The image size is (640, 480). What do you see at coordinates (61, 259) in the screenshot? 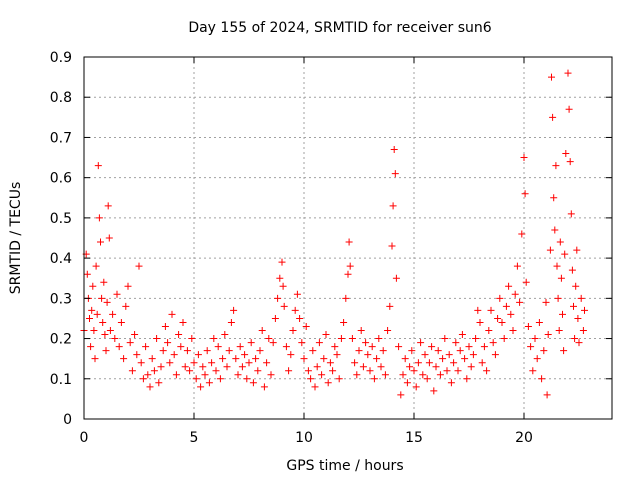
I see `y-tick-label: 0.4` at bounding box center [61, 259].